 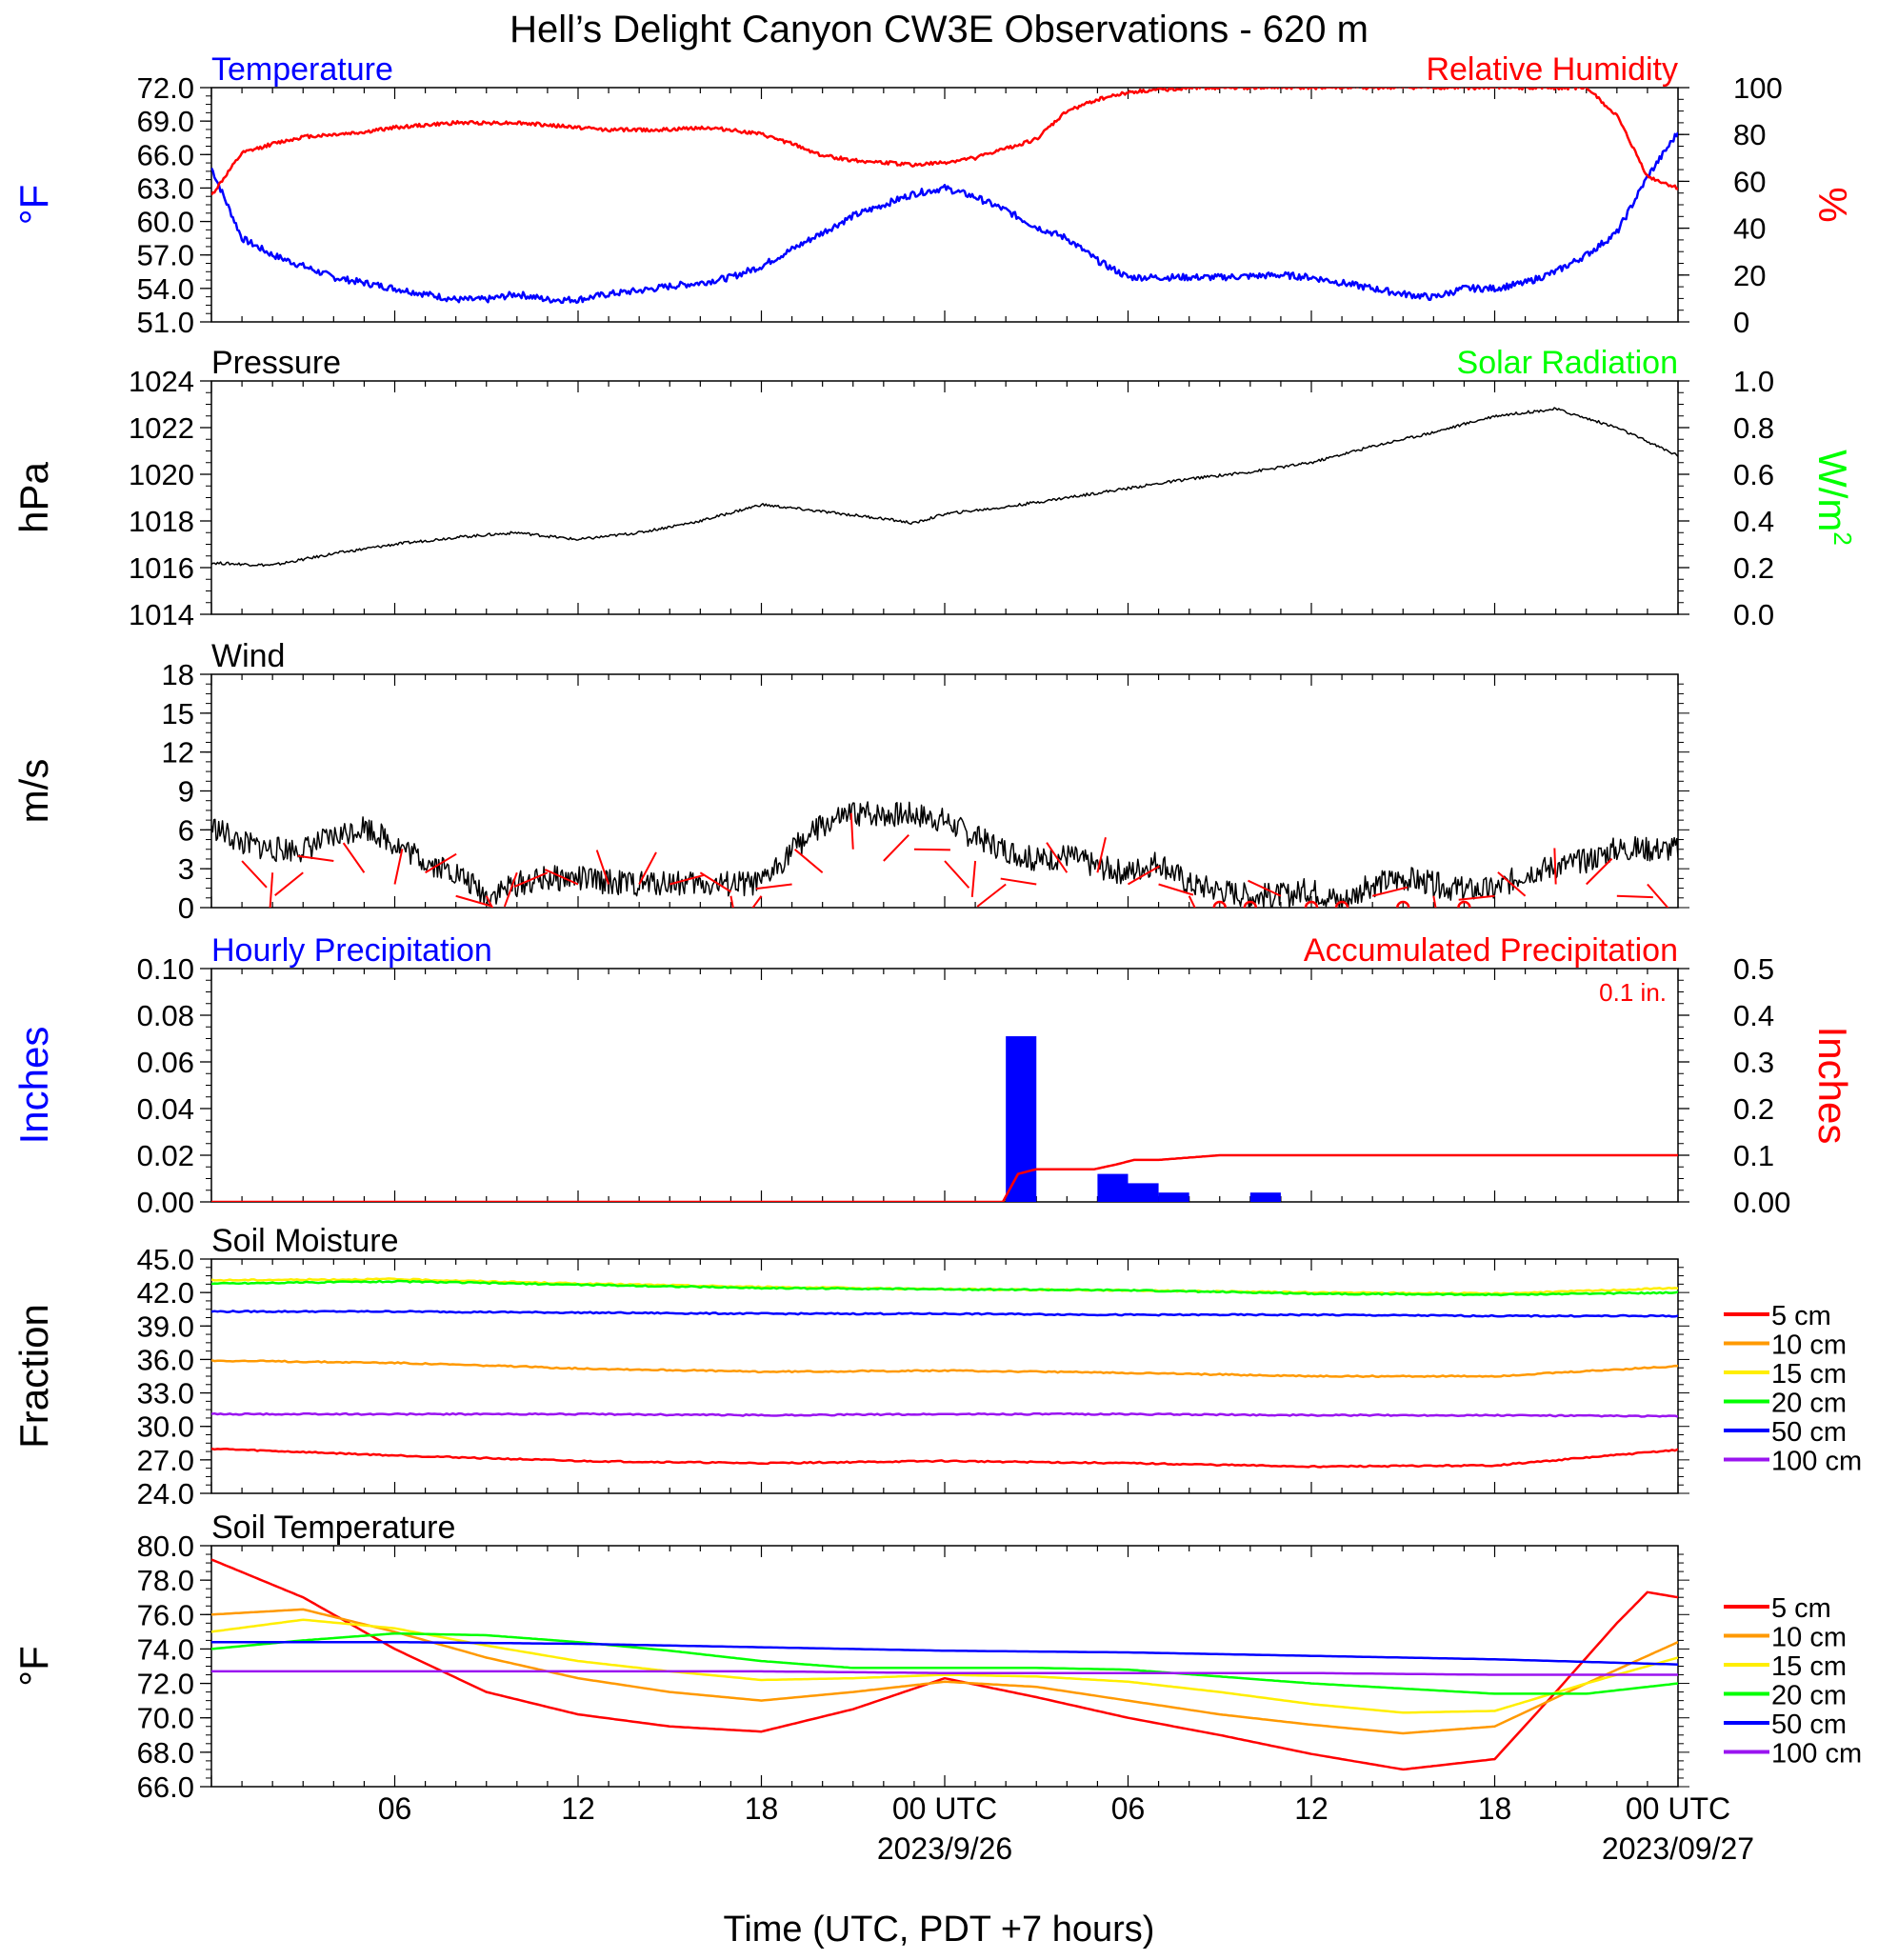 What do you see at coordinates (161, 521) in the screenshot?
I see `y-tick-label-left: 1018` at bounding box center [161, 521].